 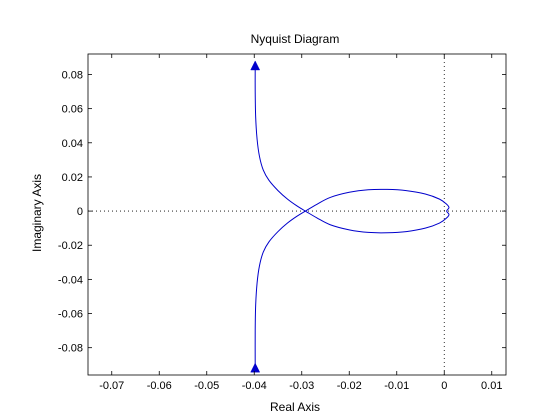 What do you see at coordinates (159, 386) in the screenshot?
I see `x-tick-label: -0.06` at bounding box center [159, 386].